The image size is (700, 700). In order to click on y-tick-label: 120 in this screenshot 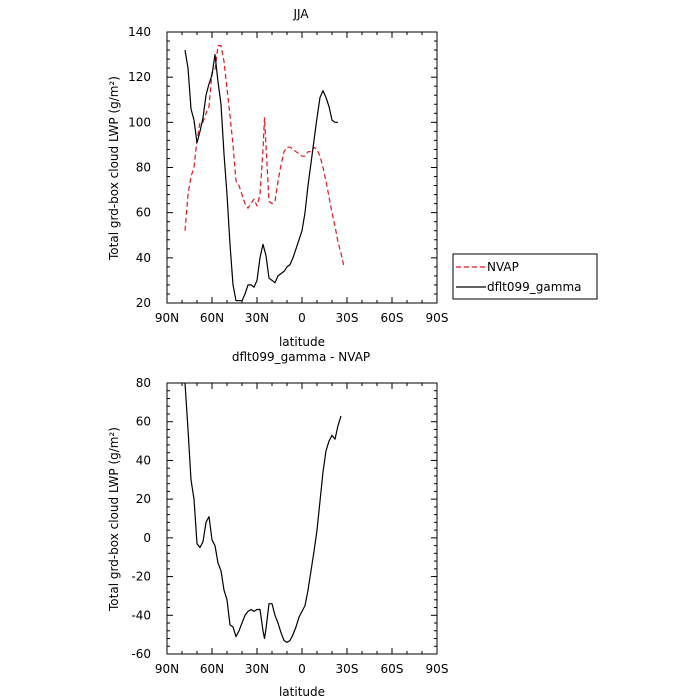, I will do `click(139, 77)`.